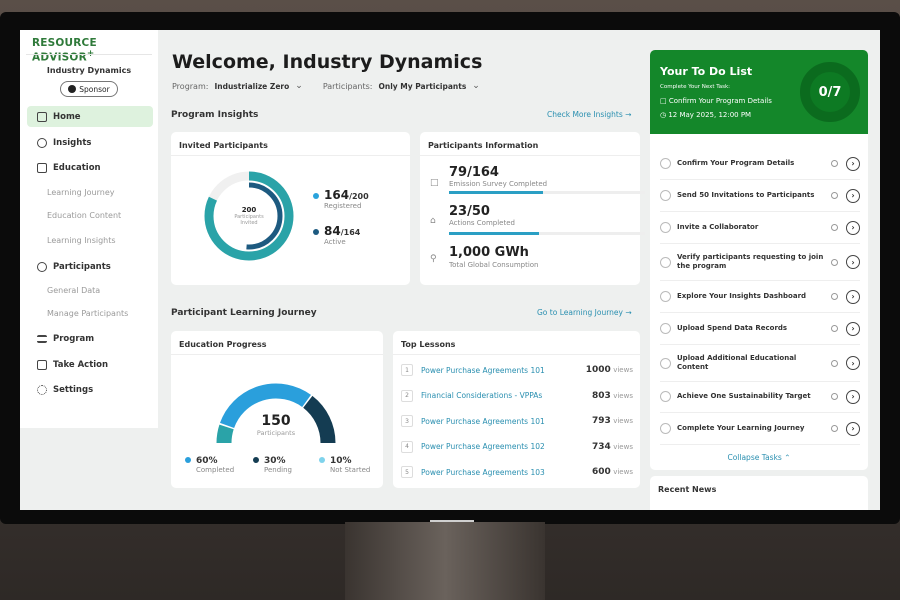  Describe the element at coordinates (483, 446) in the screenshot. I see `lesson-title: Power Purchase Agreements 102` at that location.